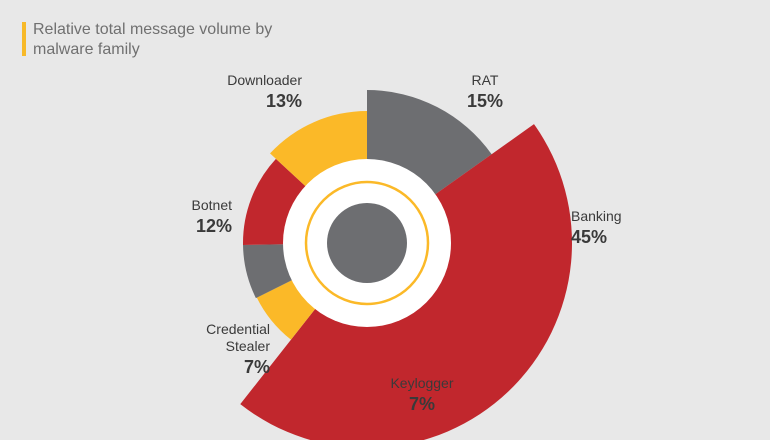 This screenshot has height=440, width=770. Describe the element at coordinates (24, 39) in the screenshot. I see `title-accent-bar` at that location.